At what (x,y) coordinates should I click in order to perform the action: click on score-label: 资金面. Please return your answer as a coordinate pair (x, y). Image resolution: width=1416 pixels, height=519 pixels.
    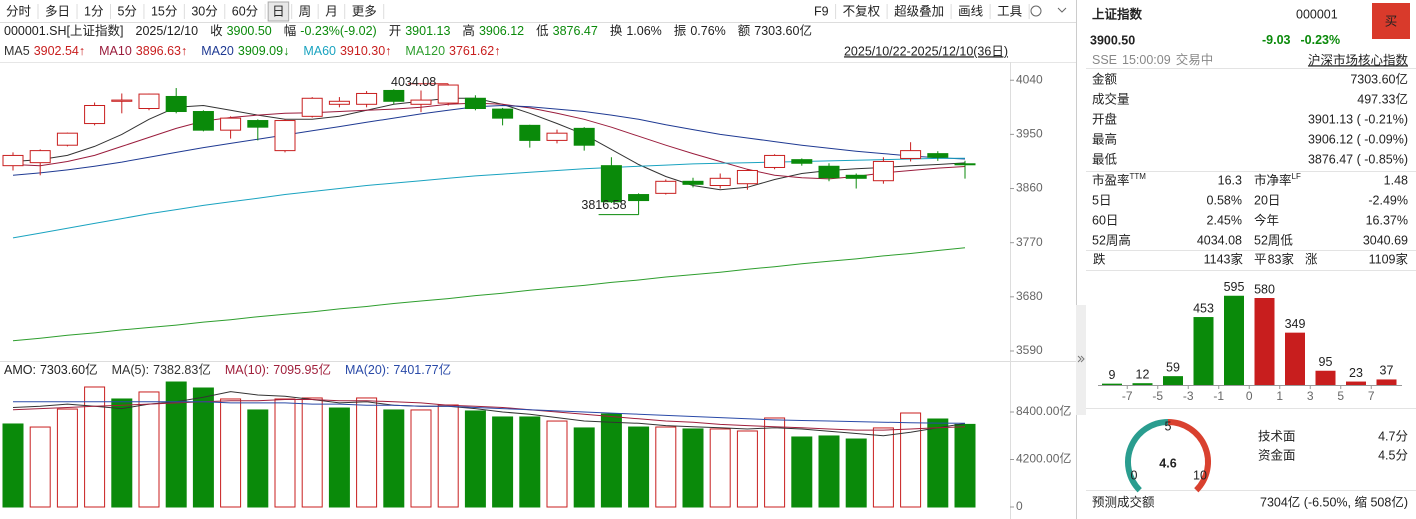
    Looking at the image, I should click on (1277, 454).